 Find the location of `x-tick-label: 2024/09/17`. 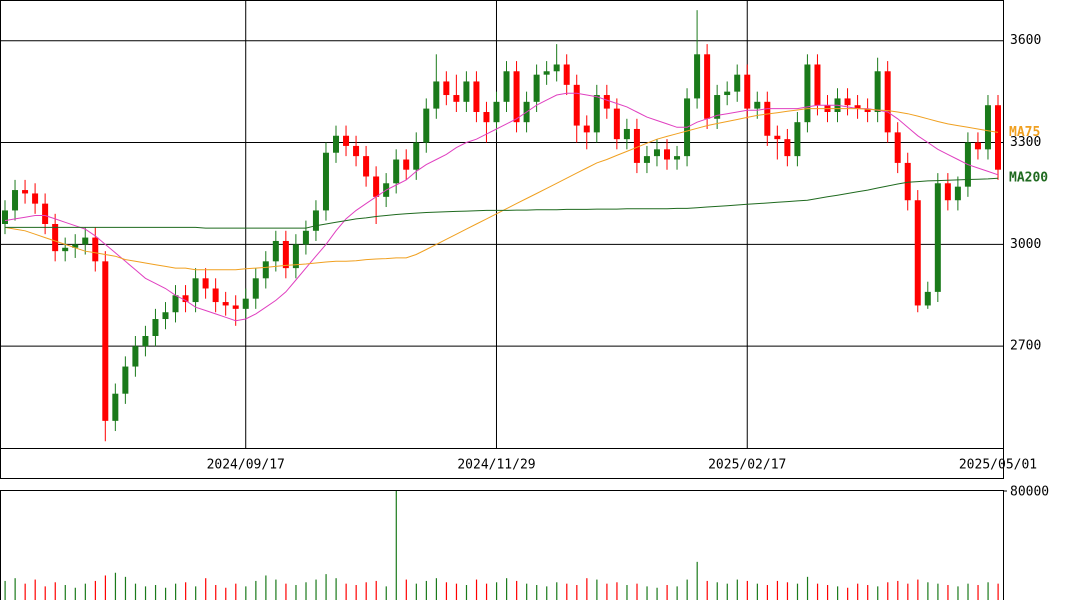

x-tick-label: 2024/09/17 is located at coordinates (246, 465).